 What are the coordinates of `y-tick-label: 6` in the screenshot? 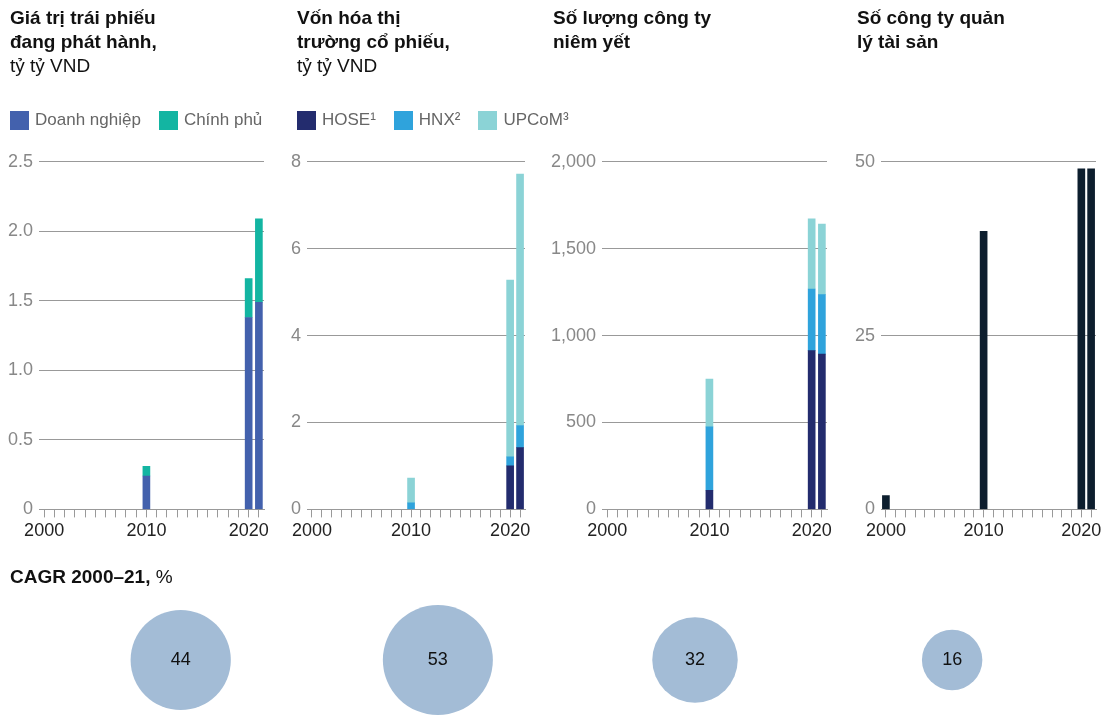 It's located at (296, 247).